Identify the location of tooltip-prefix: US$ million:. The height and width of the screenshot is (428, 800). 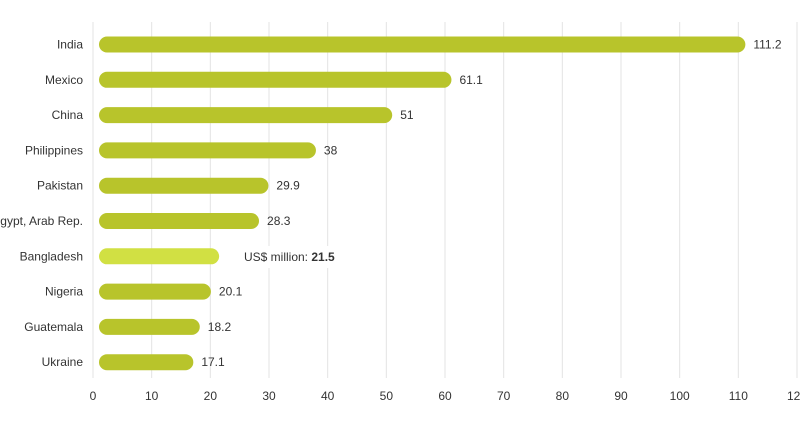
(277, 257).